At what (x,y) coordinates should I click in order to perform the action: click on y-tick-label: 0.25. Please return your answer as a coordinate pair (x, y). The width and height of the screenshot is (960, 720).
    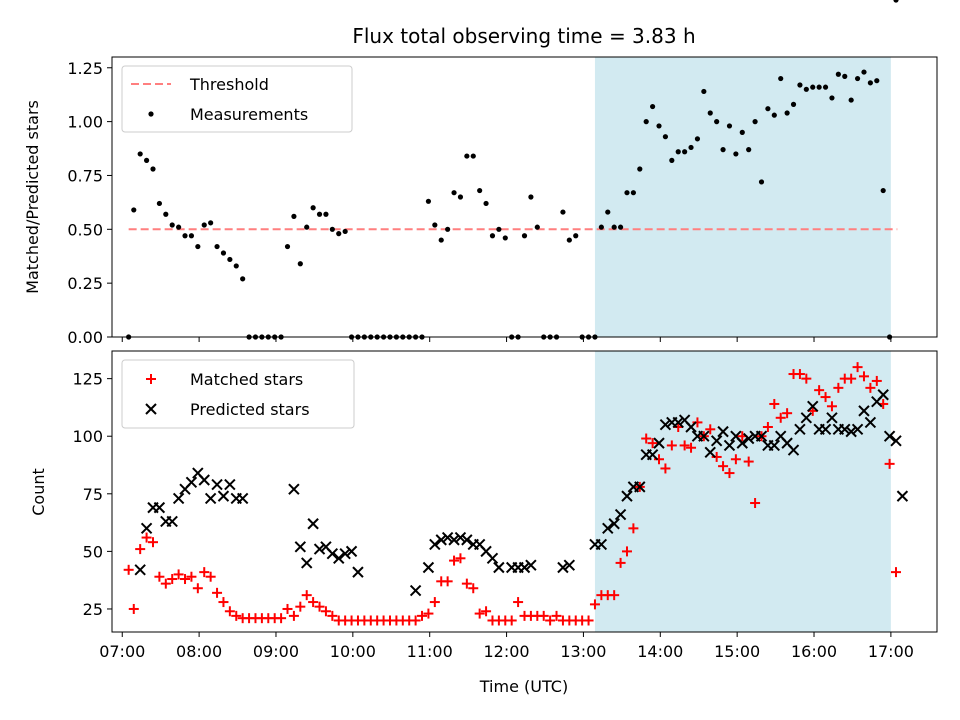
    Looking at the image, I should click on (85, 283).